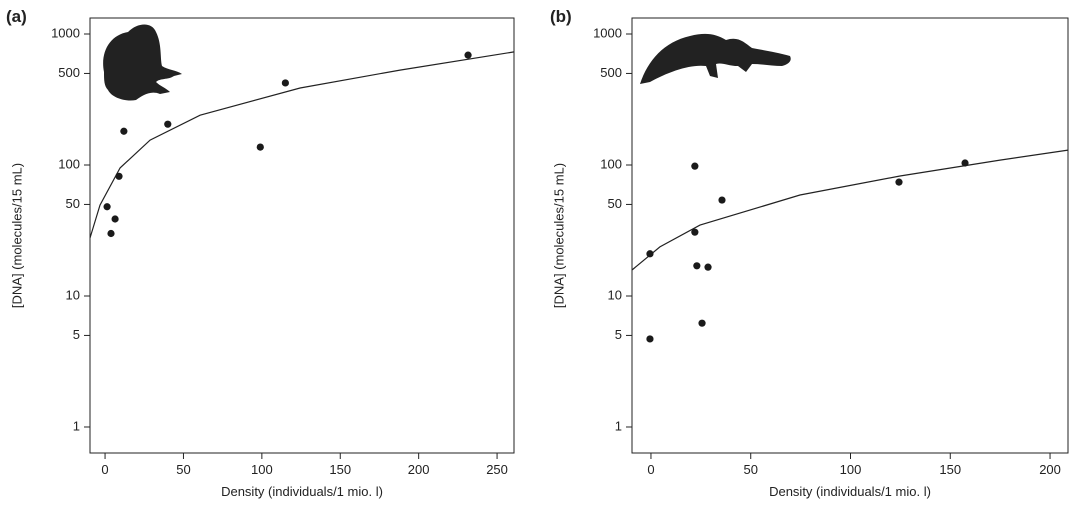  I want to click on x-tick-label: 250, so click(497, 469).